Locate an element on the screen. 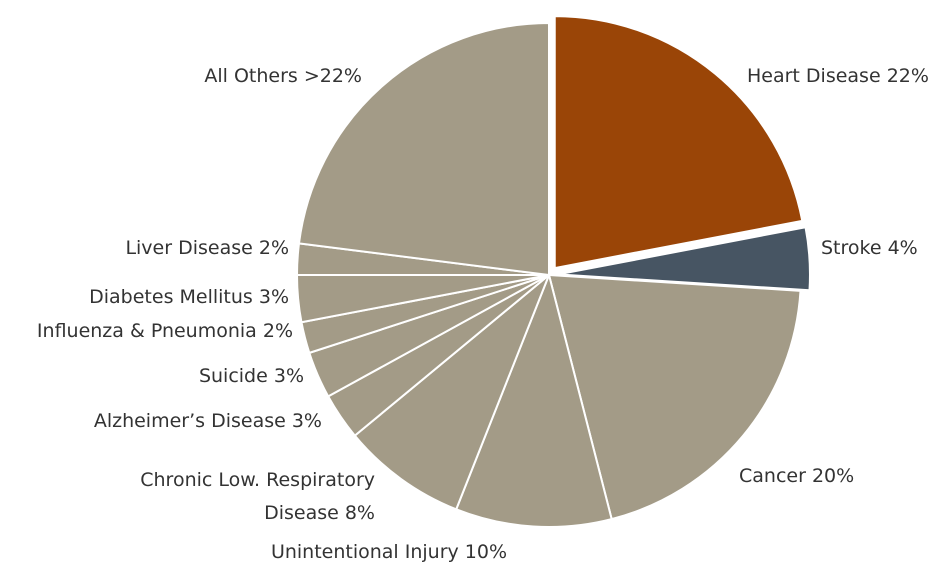 This screenshot has width=947, height=567. slice-label-alzheimer-s-disease-3: Alzheimer’s Disease 3% is located at coordinates (208, 421).